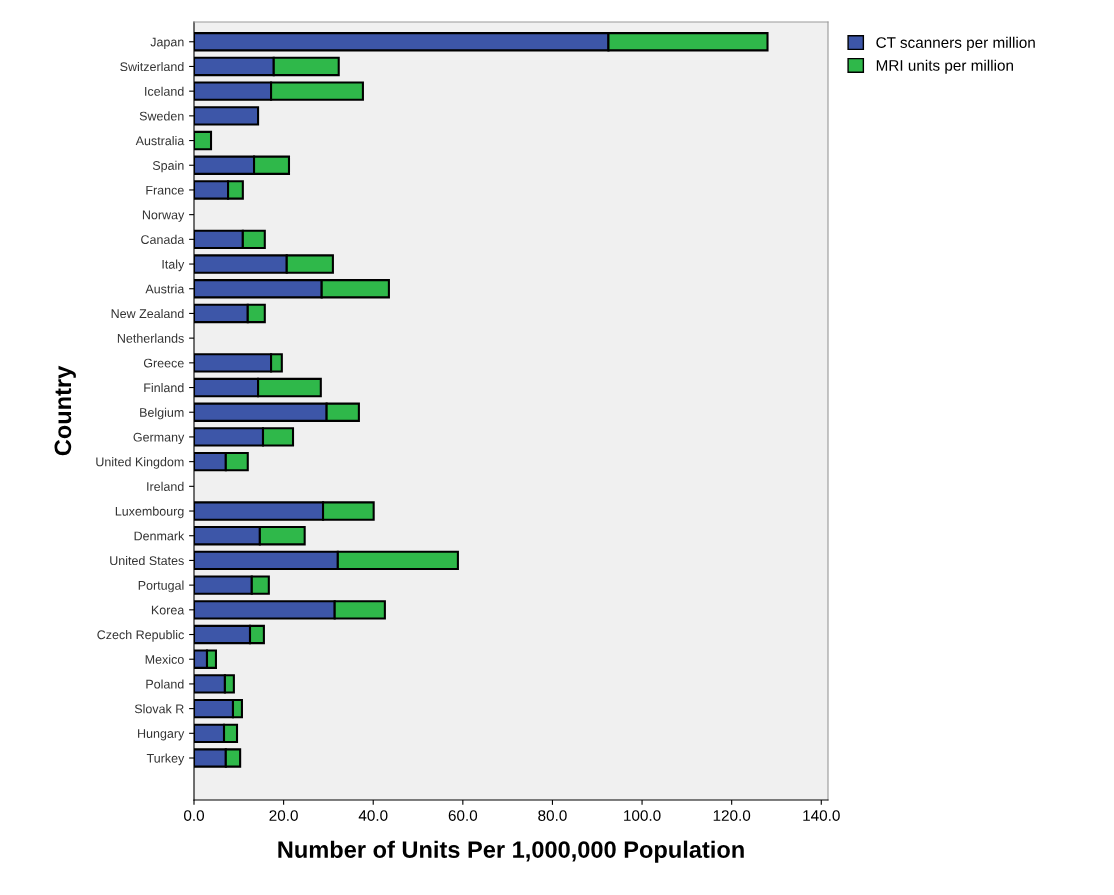  I want to click on y-tick-label: Turkey, so click(165, 759).